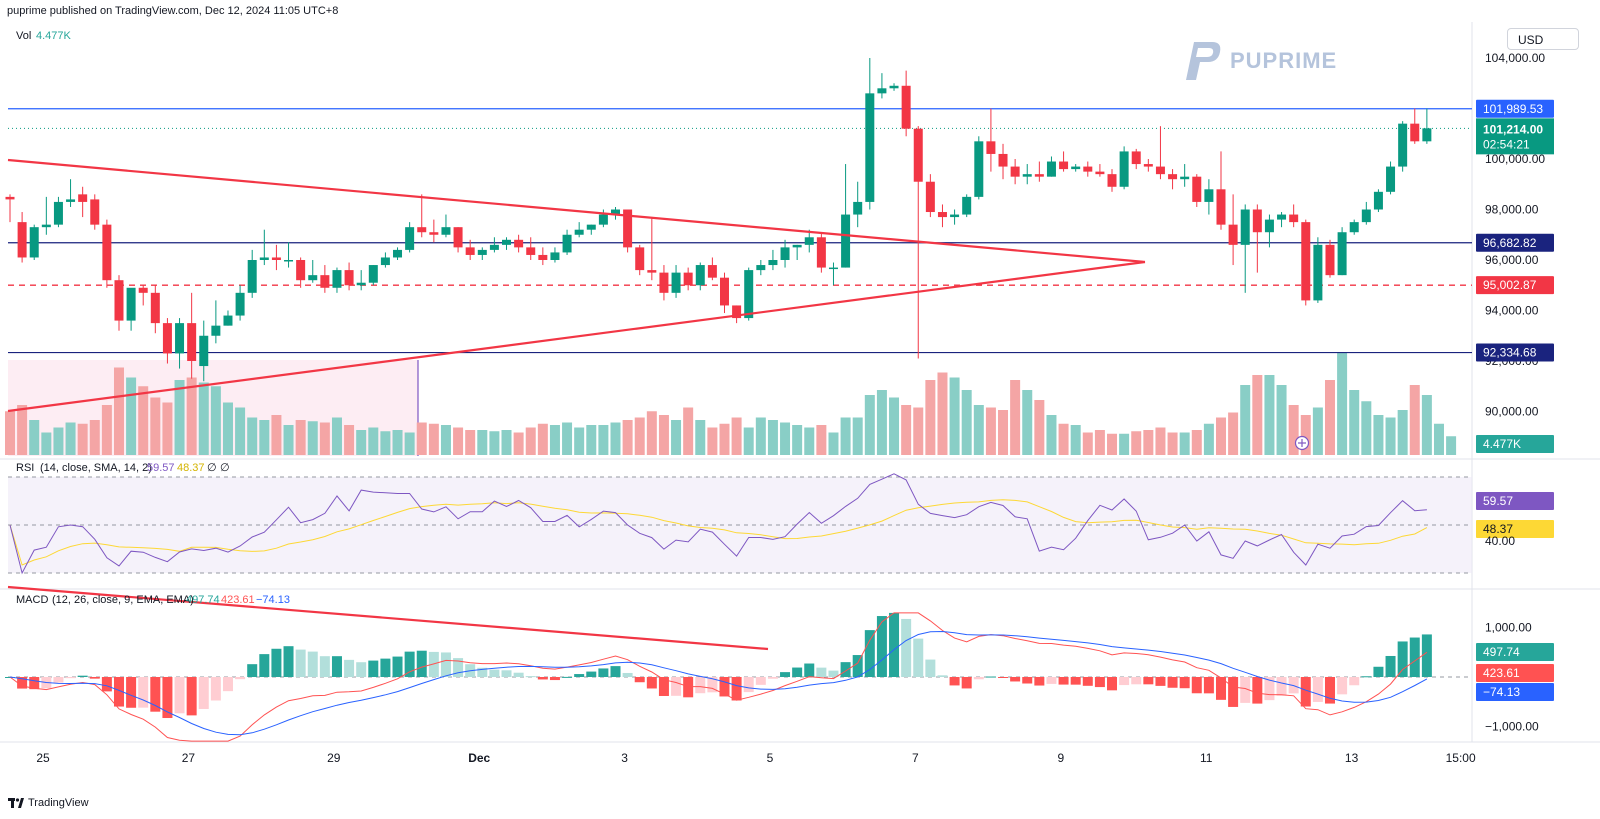 This screenshot has height=819, width=1600. Describe the element at coordinates (48, 803) in the screenshot. I see `tradingview-footer: TradingView` at that location.